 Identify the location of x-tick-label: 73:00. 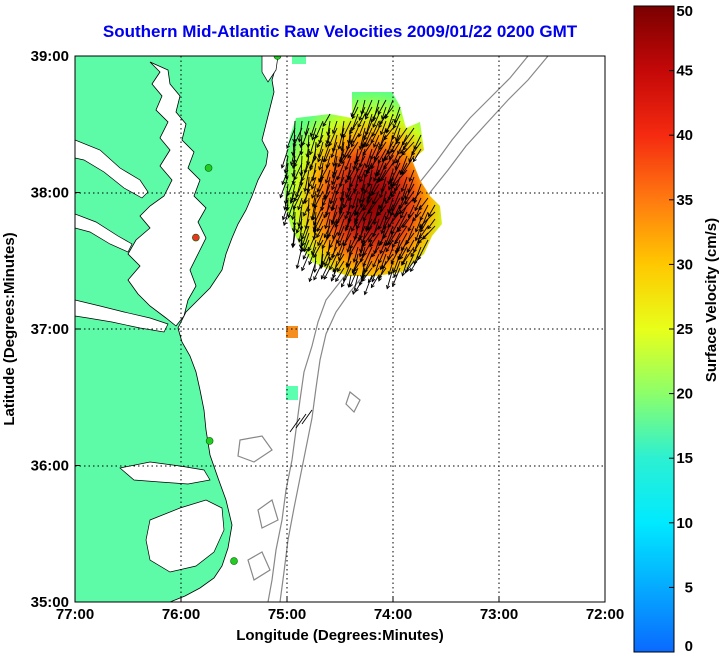
(499, 614).